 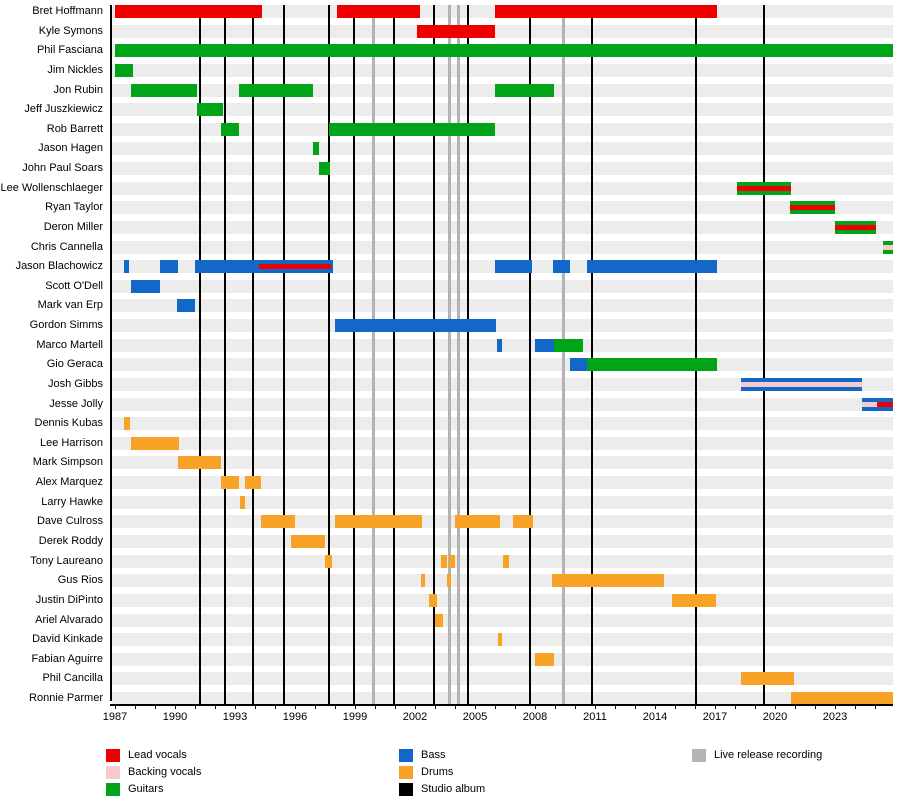 I want to click on member-label: Dennis Kubas, so click(x=69, y=423).